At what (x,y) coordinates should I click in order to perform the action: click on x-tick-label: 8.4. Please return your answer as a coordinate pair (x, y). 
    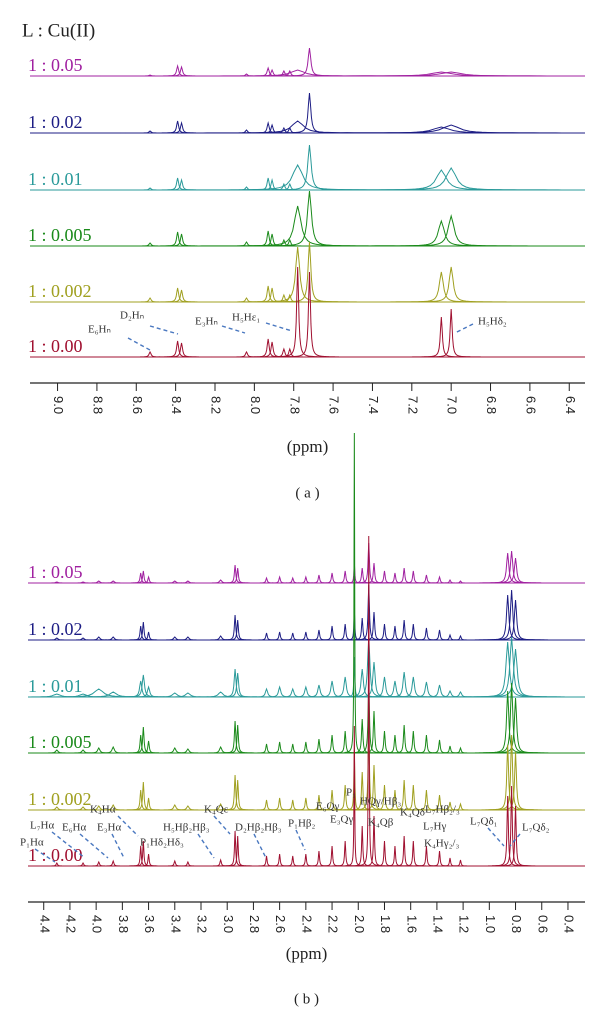
    Looking at the image, I should click on (176, 405).